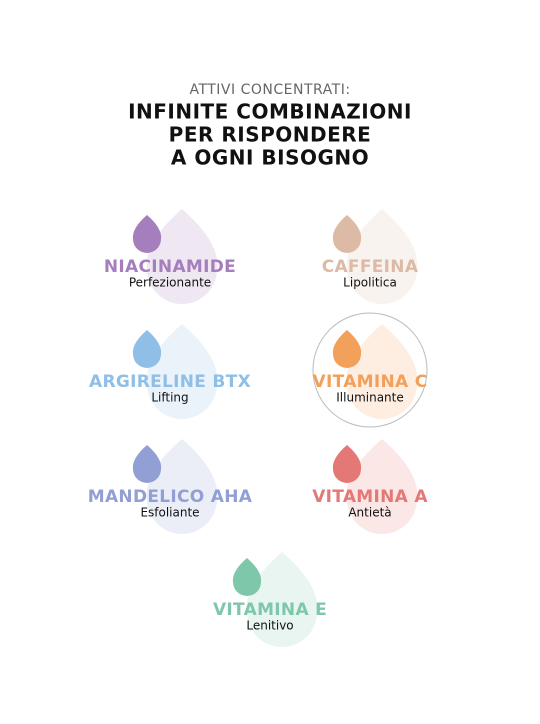 This screenshot has height=724, width=540. I want to click on ingredient-description: Lenitivo, so click(269, 626).